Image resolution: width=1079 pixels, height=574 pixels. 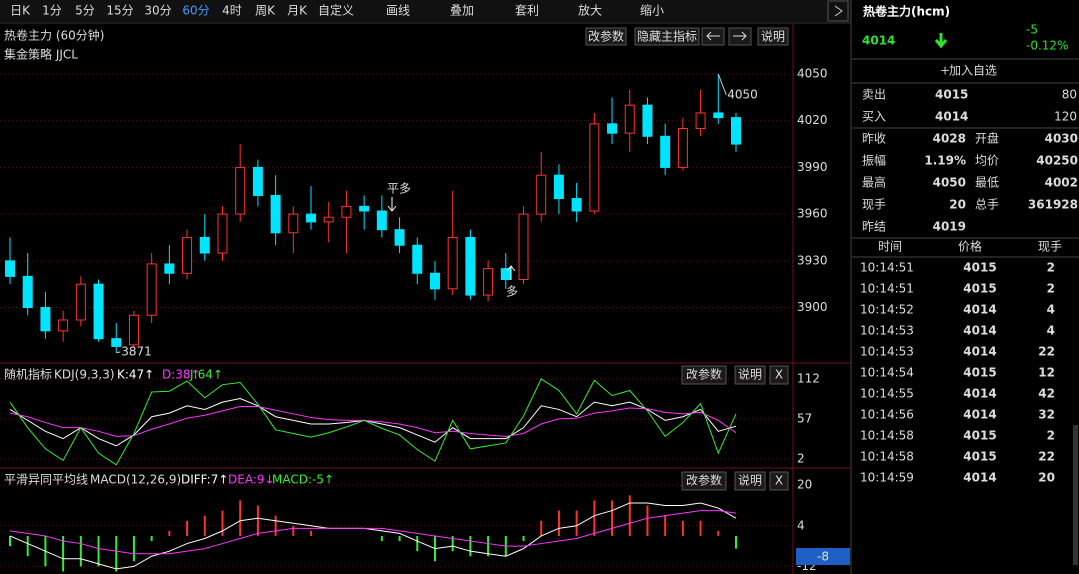 I want to click on macd-name: 平滑异同平均线, so click(x=46, y=480).